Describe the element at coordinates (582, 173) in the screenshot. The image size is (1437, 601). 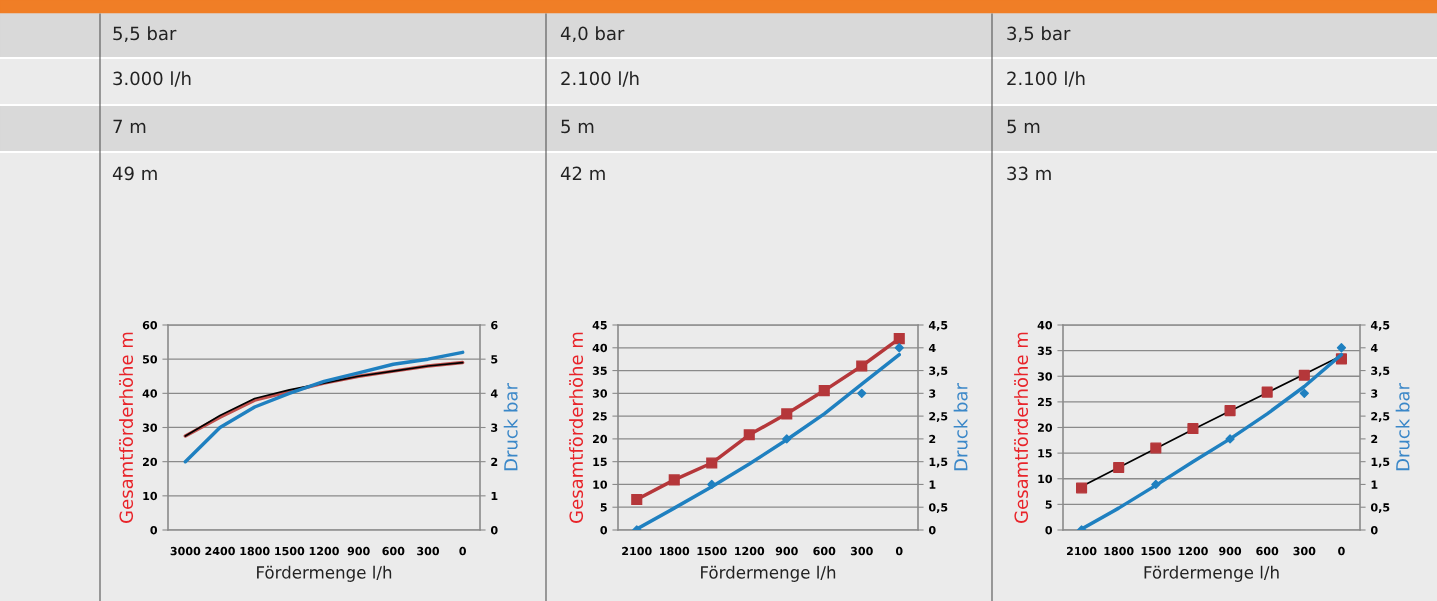
I see `text: 42 m` at that location.